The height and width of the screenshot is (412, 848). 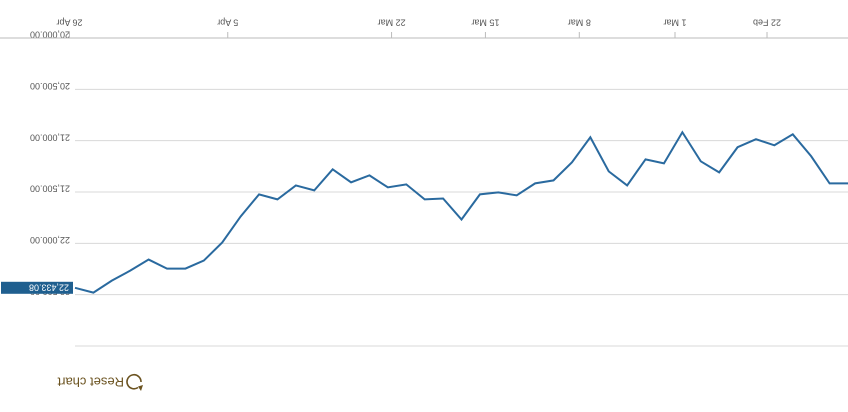 I want to click on x-tick-label: 8 Mar, so click(x=579, y=23).